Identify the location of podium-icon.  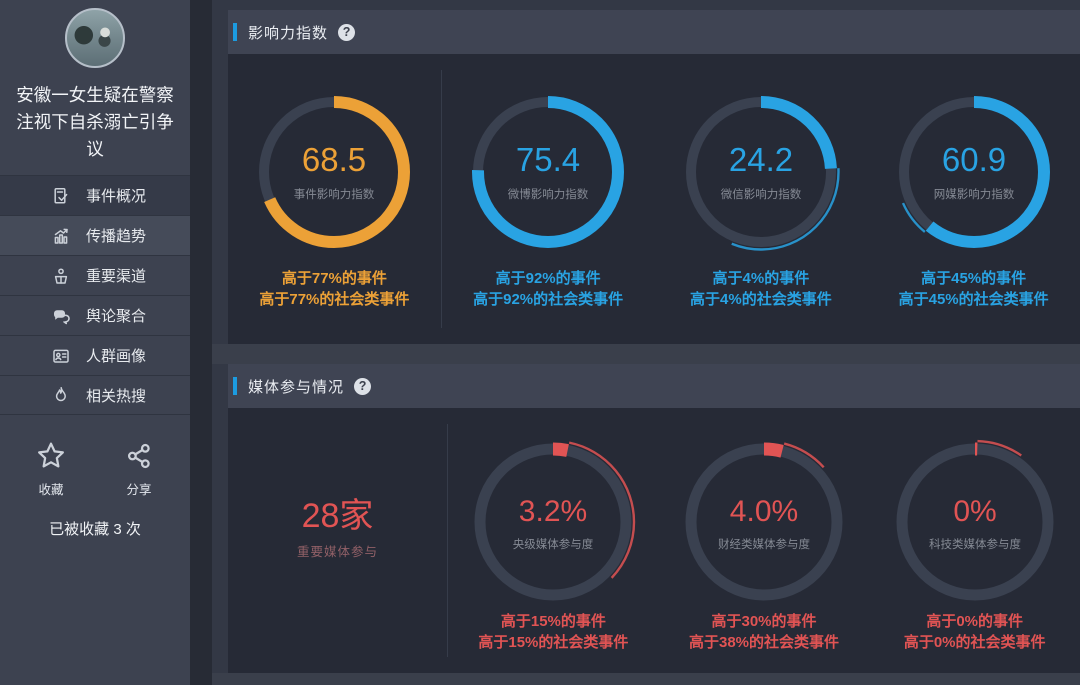
(61, 276).